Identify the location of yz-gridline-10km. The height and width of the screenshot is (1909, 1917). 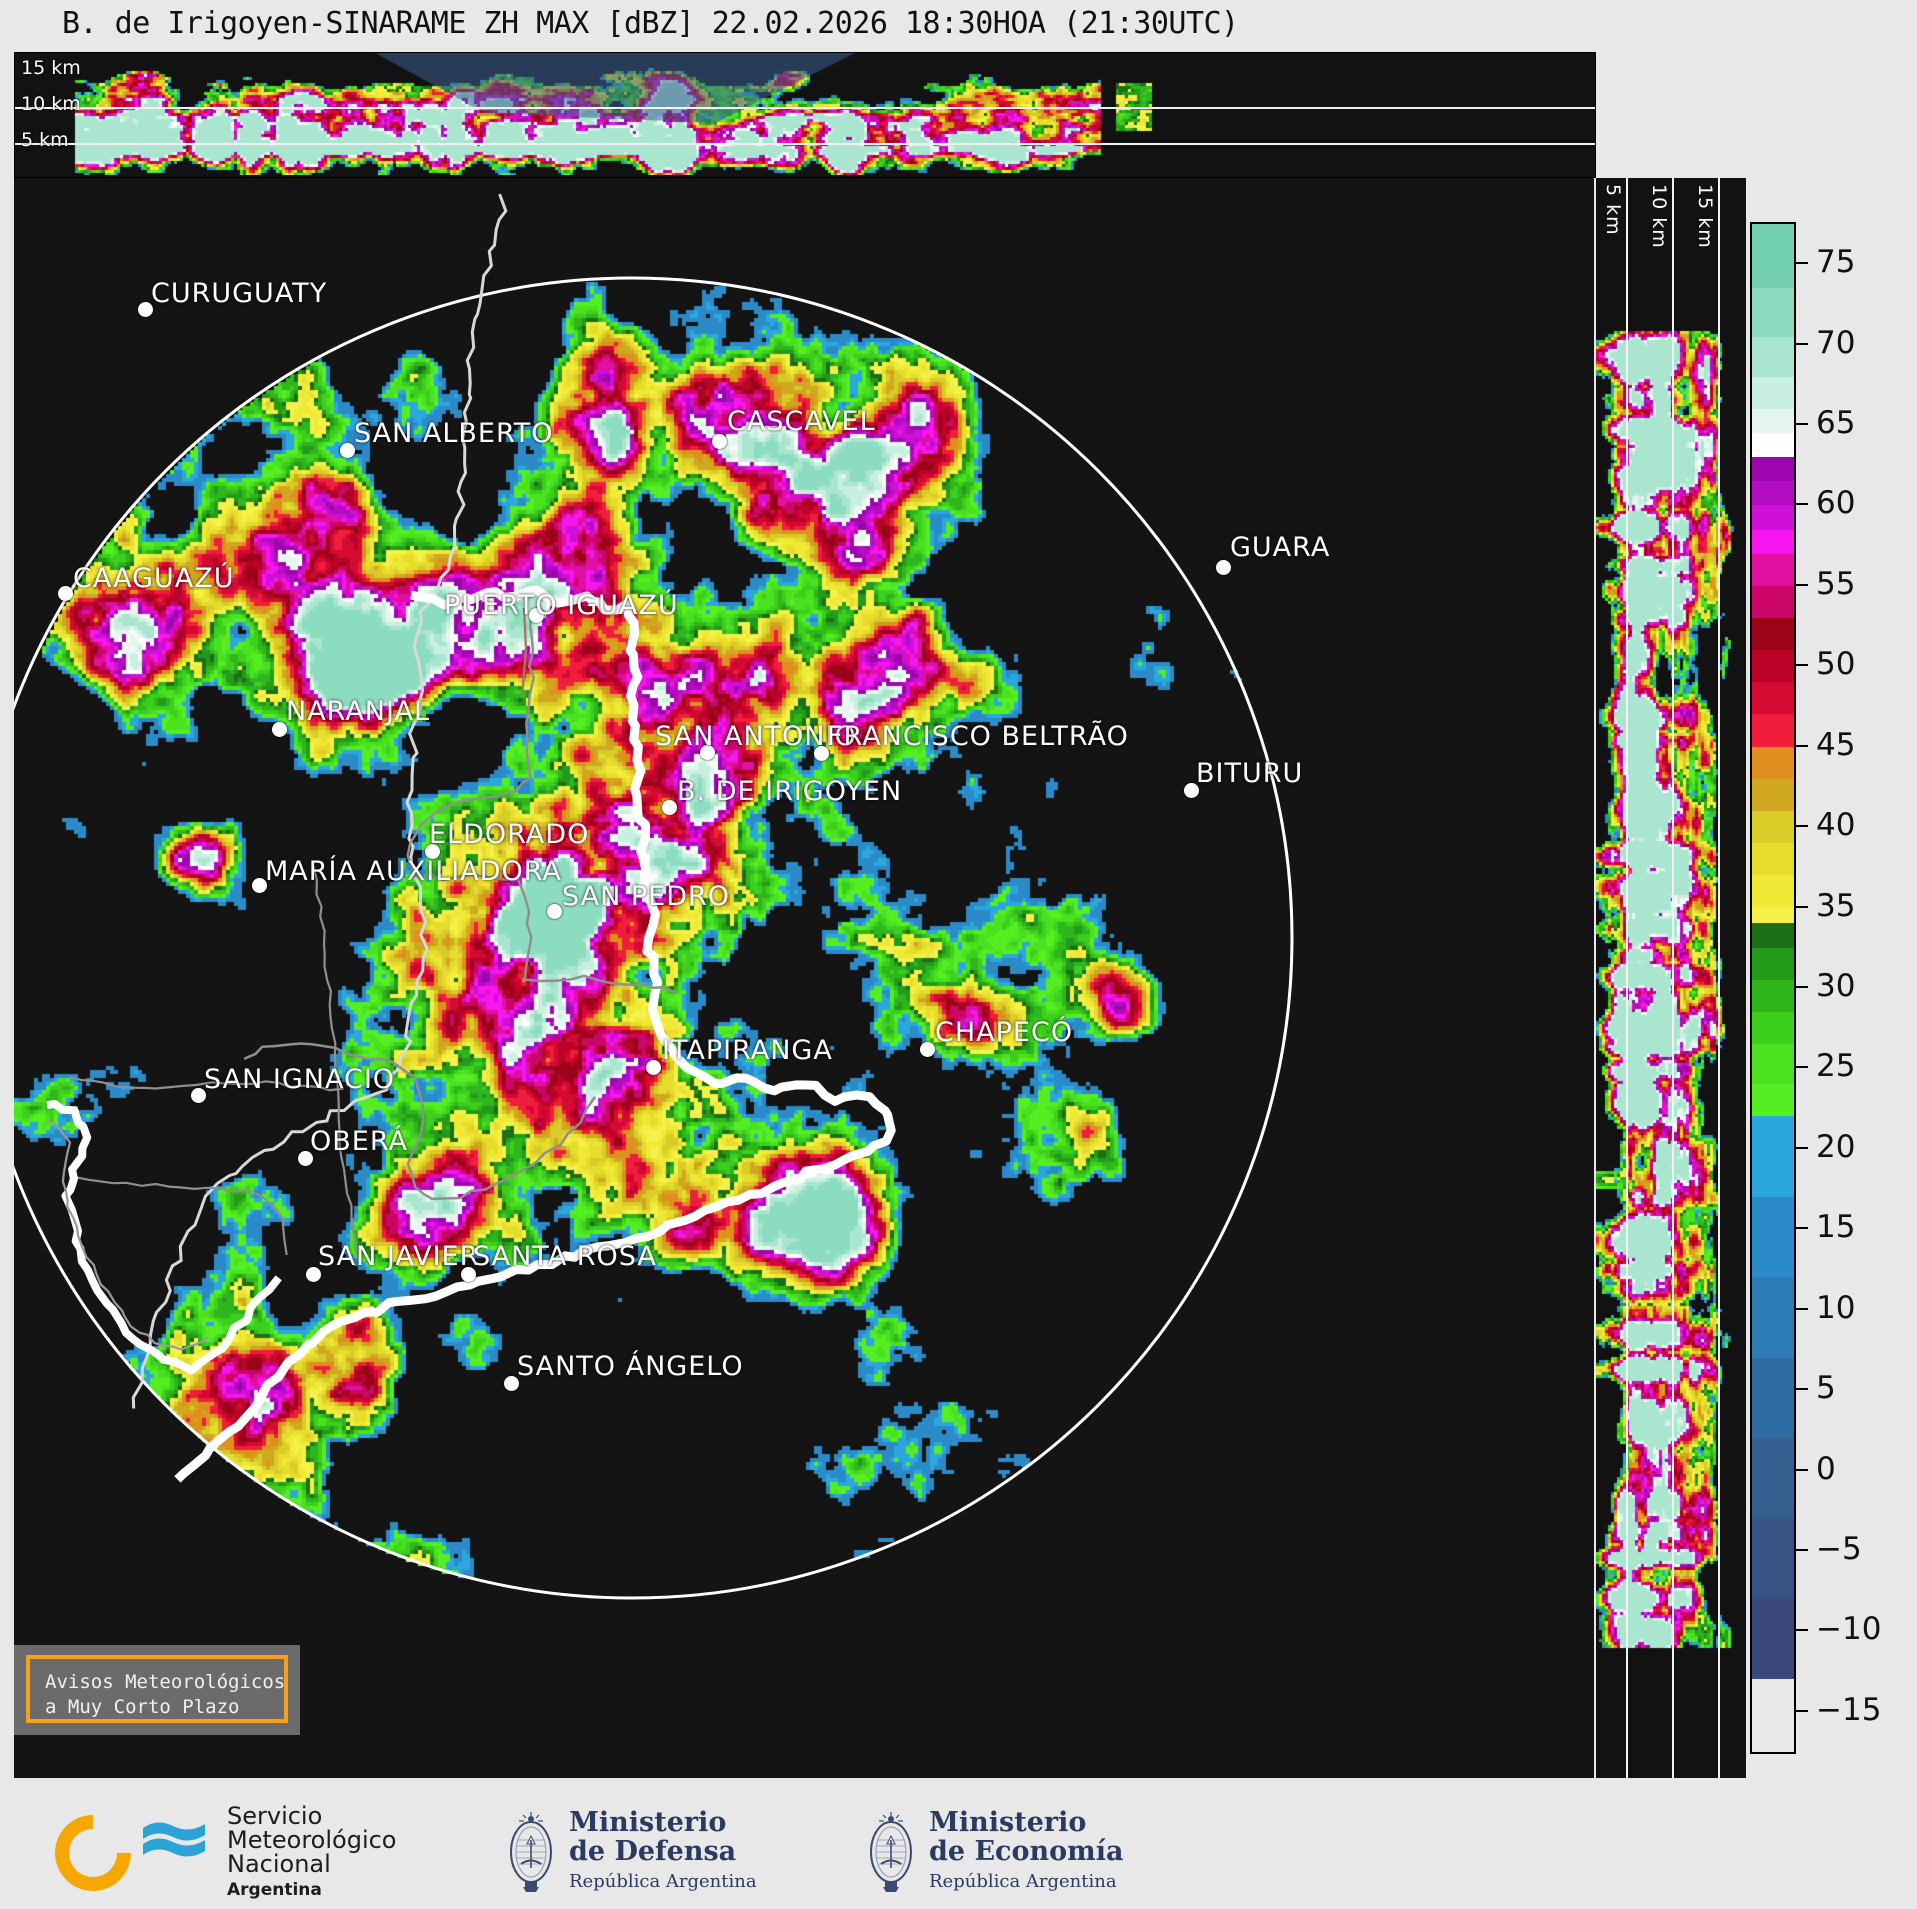
(1673, 978).